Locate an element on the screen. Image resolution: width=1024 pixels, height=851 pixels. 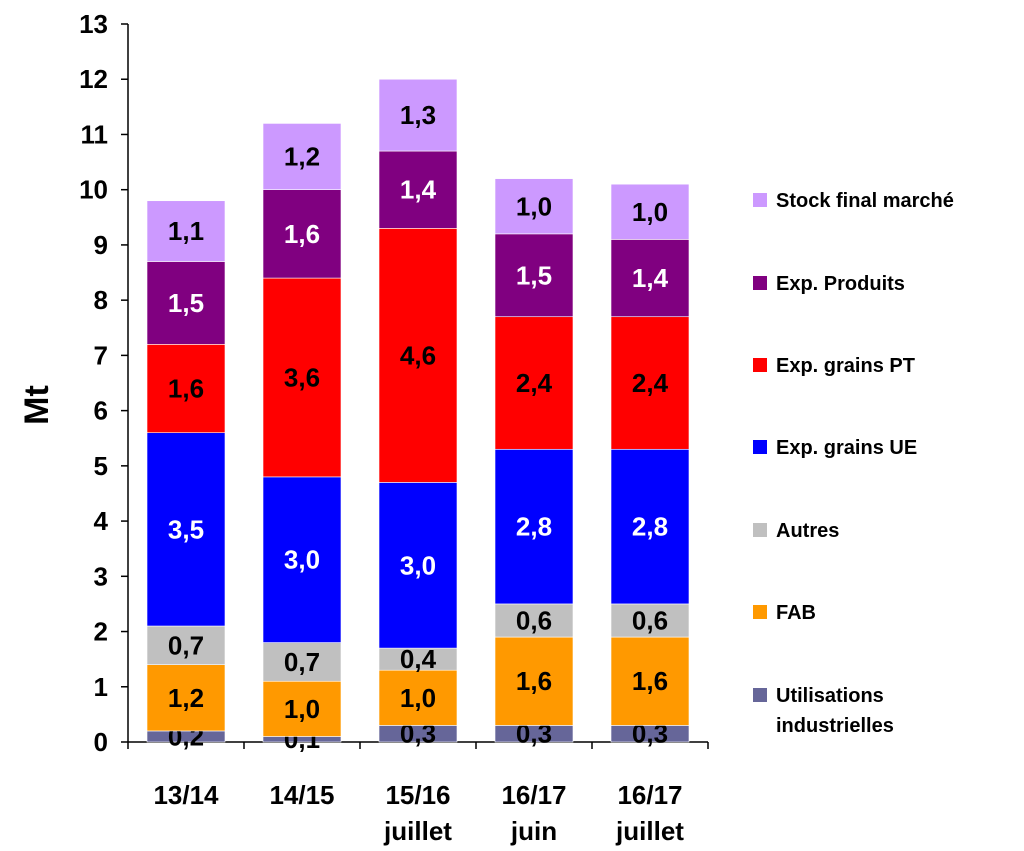
data-label: 3,5 is located at coordinates (186, 529).